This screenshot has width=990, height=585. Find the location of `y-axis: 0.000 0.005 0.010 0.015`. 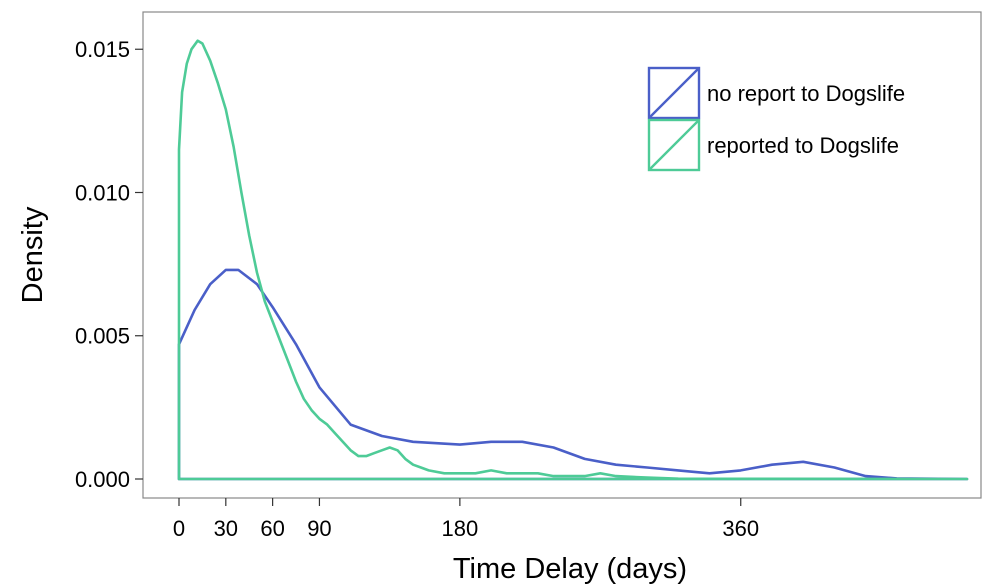

y-axis: 0.000 0.005 0.010 0.015 is located at coordinates (109, 264).